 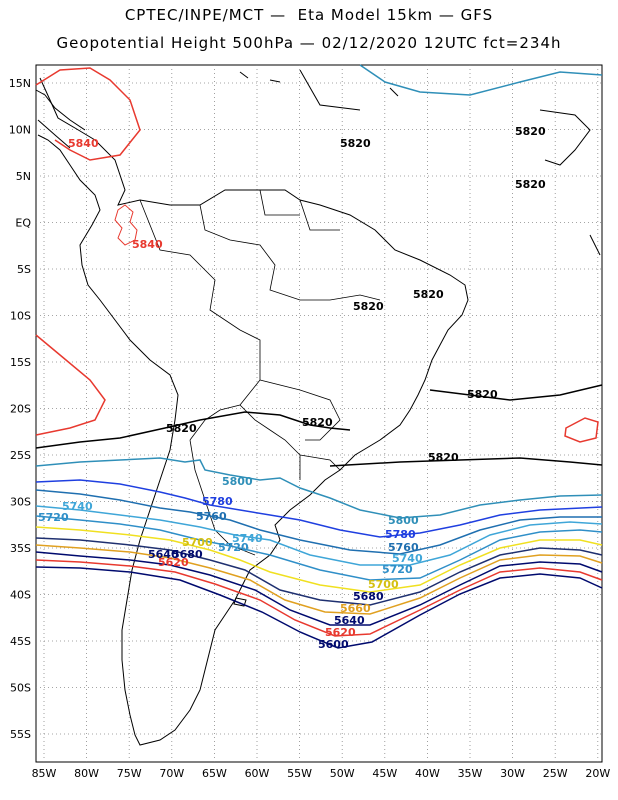 I want to click on latitude-label: 55S, so click(x=20, y=734).